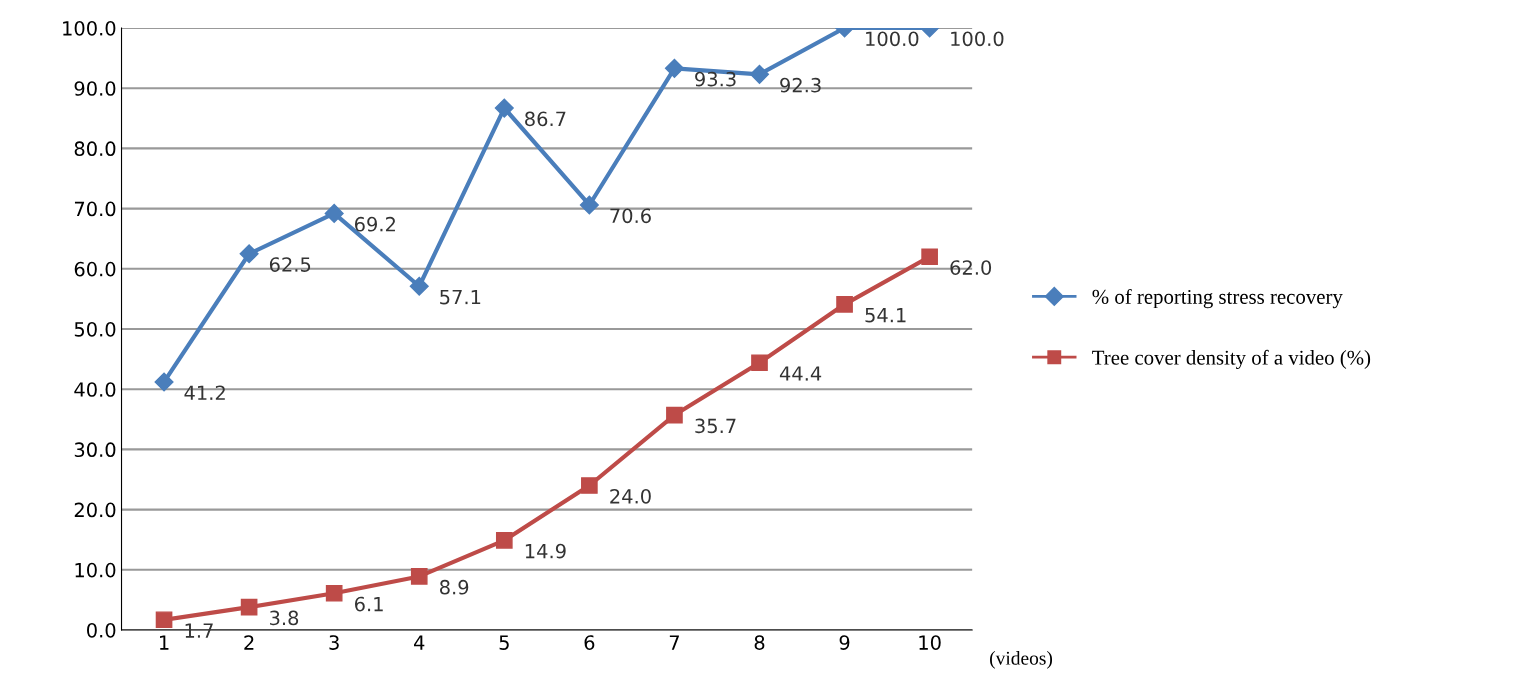 This screenshot has height=700, width=1519. Describe the element at coordinates (759, 642) in the screenshot. I see `x-tick-label: 8` at that location.